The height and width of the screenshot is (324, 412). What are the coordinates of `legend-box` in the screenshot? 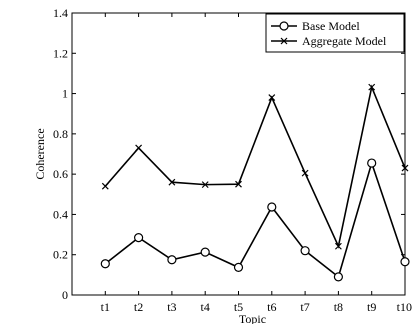 It's located at (335, 33).